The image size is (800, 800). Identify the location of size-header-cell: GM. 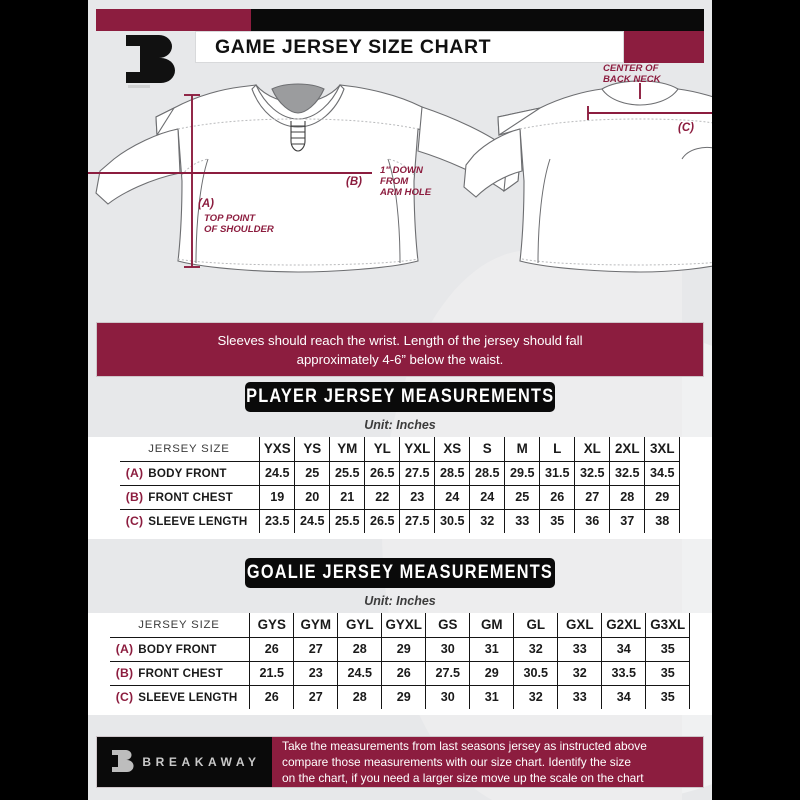
(492, 625).